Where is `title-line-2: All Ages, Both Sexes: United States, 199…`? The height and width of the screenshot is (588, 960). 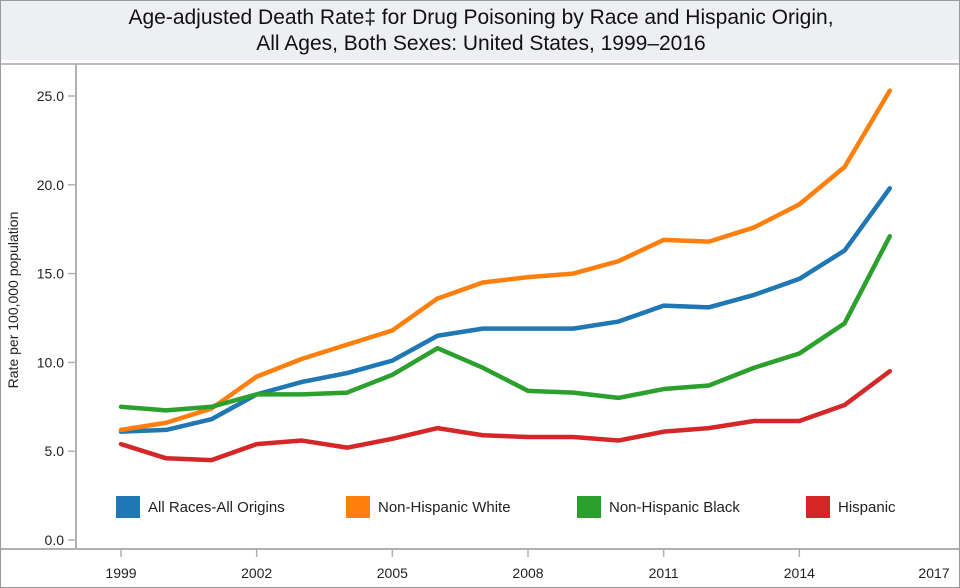 title-line-2: All Ages, Both Sexes: United States, 199… is located at coordinates (481, 43).